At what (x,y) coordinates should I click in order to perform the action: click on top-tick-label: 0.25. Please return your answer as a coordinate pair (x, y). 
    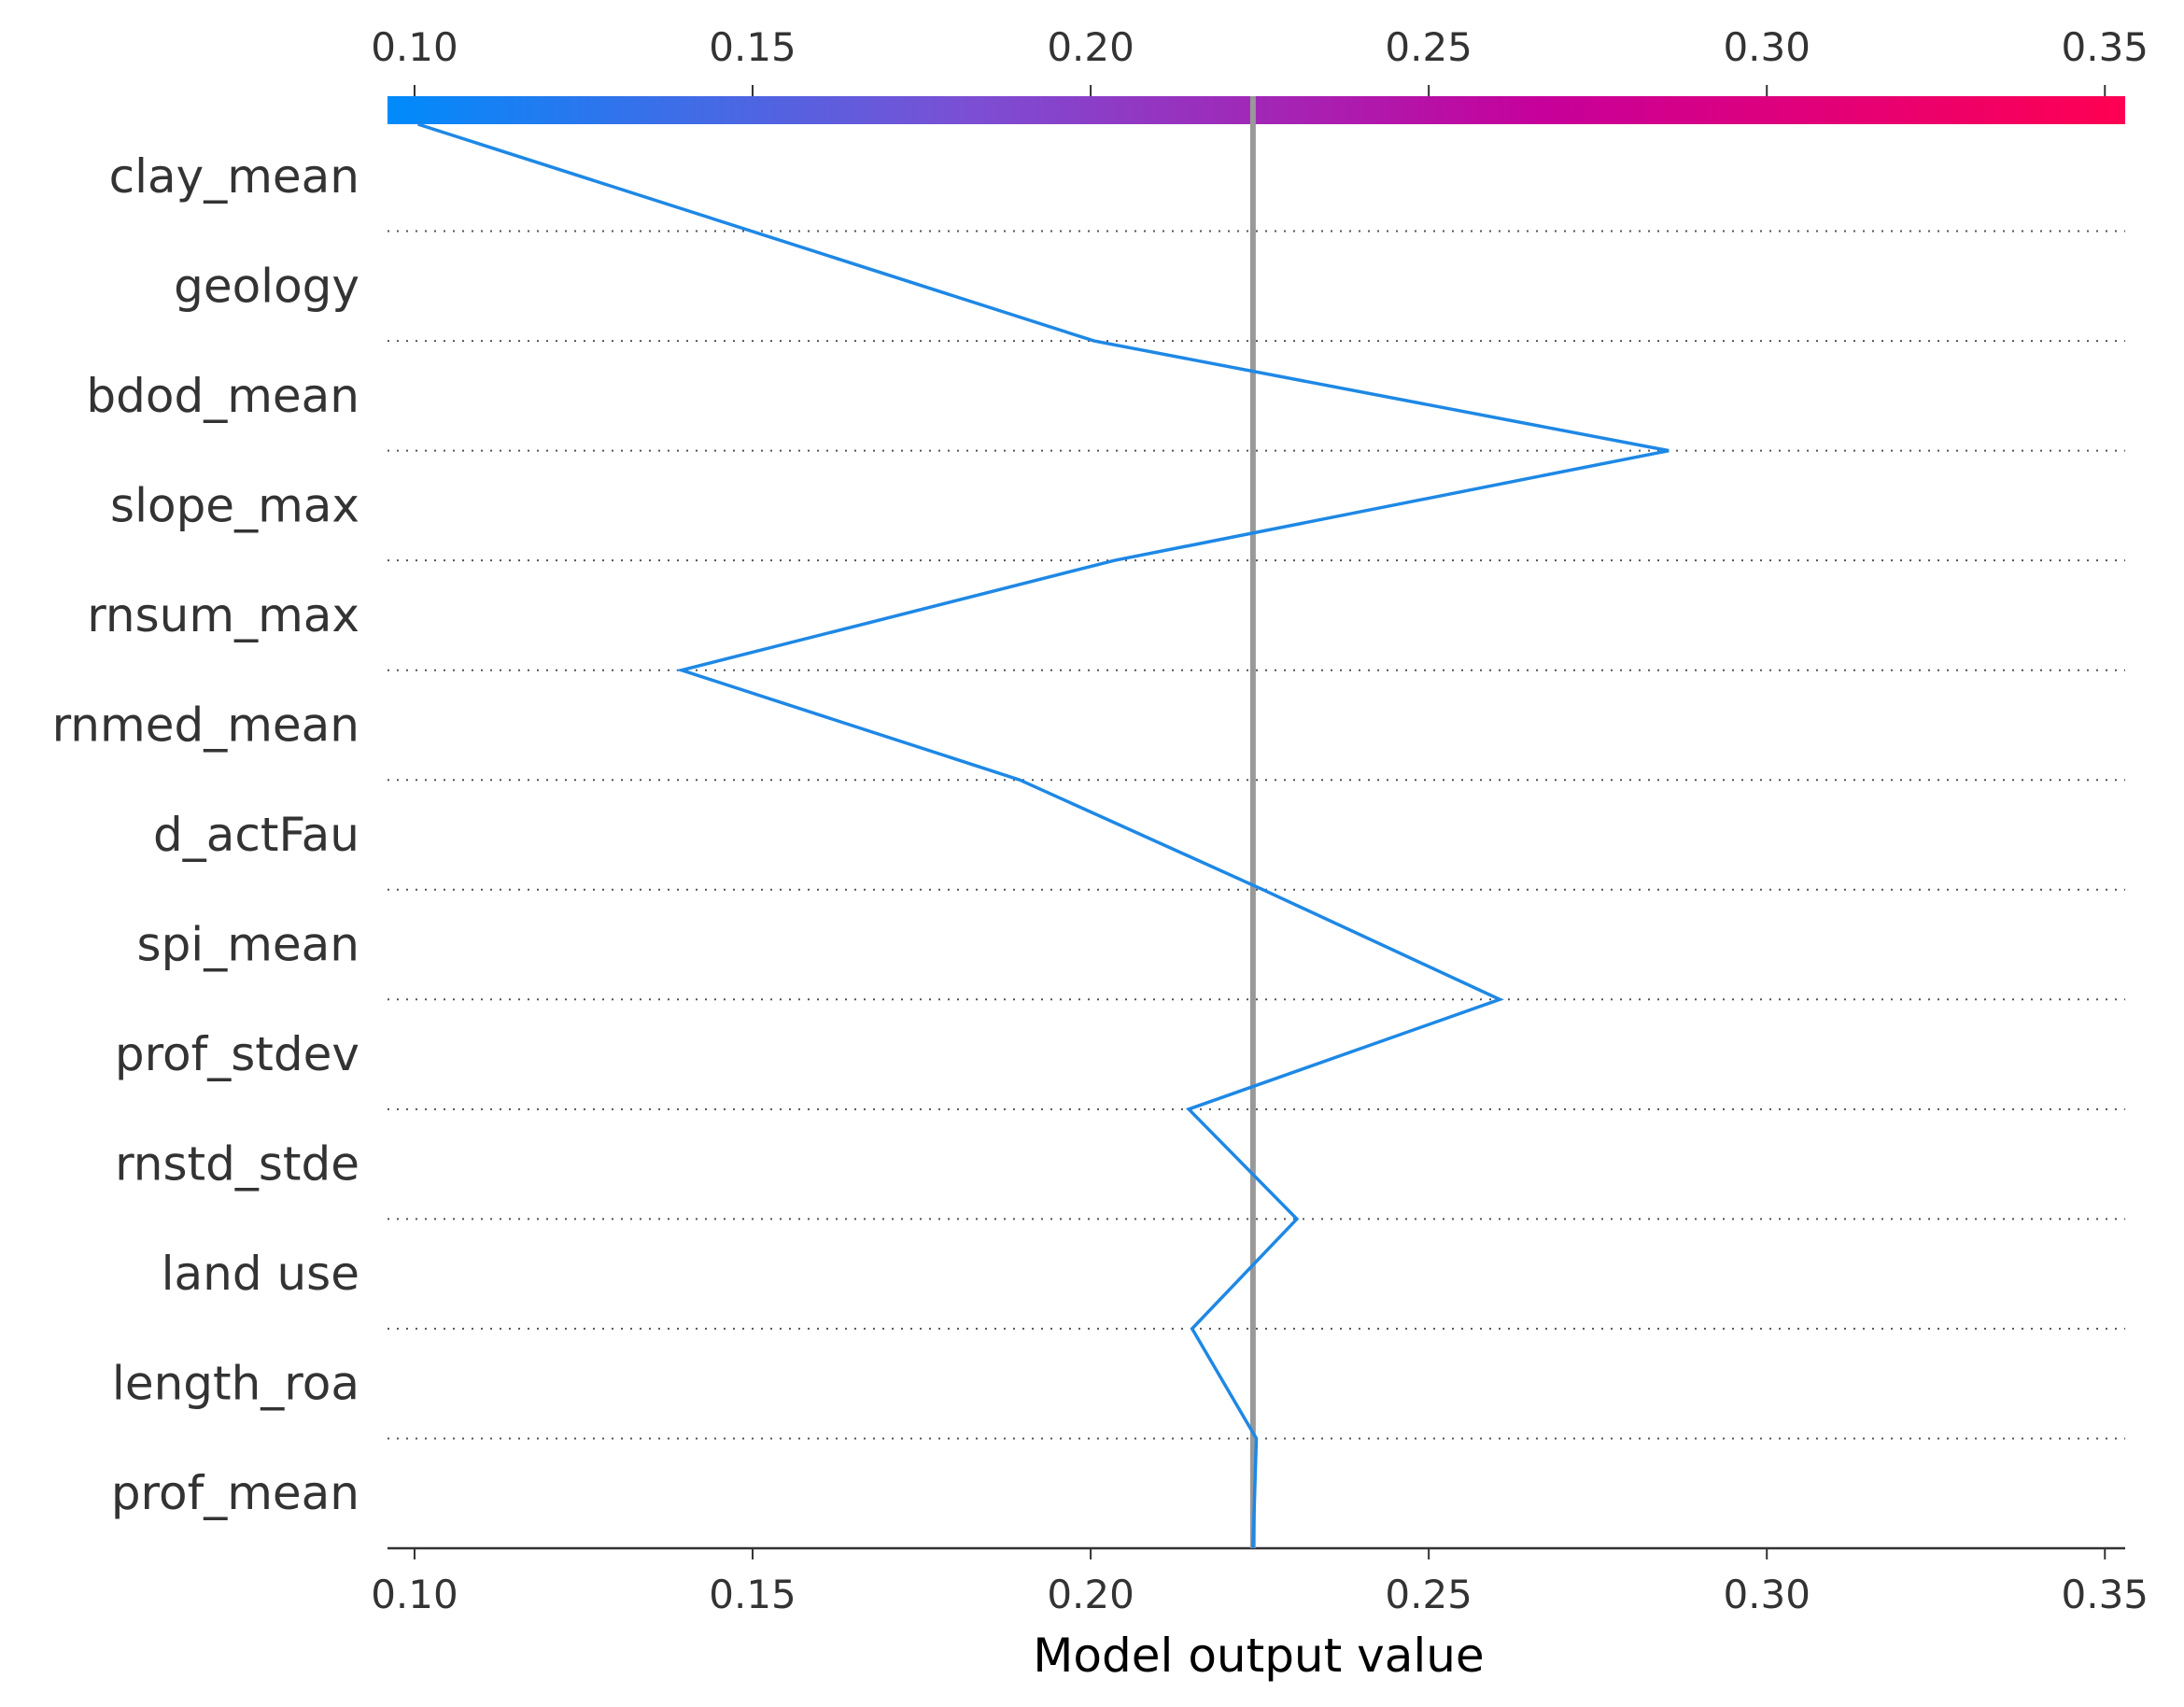
    Looking at the image, I should click on (1428, 47).